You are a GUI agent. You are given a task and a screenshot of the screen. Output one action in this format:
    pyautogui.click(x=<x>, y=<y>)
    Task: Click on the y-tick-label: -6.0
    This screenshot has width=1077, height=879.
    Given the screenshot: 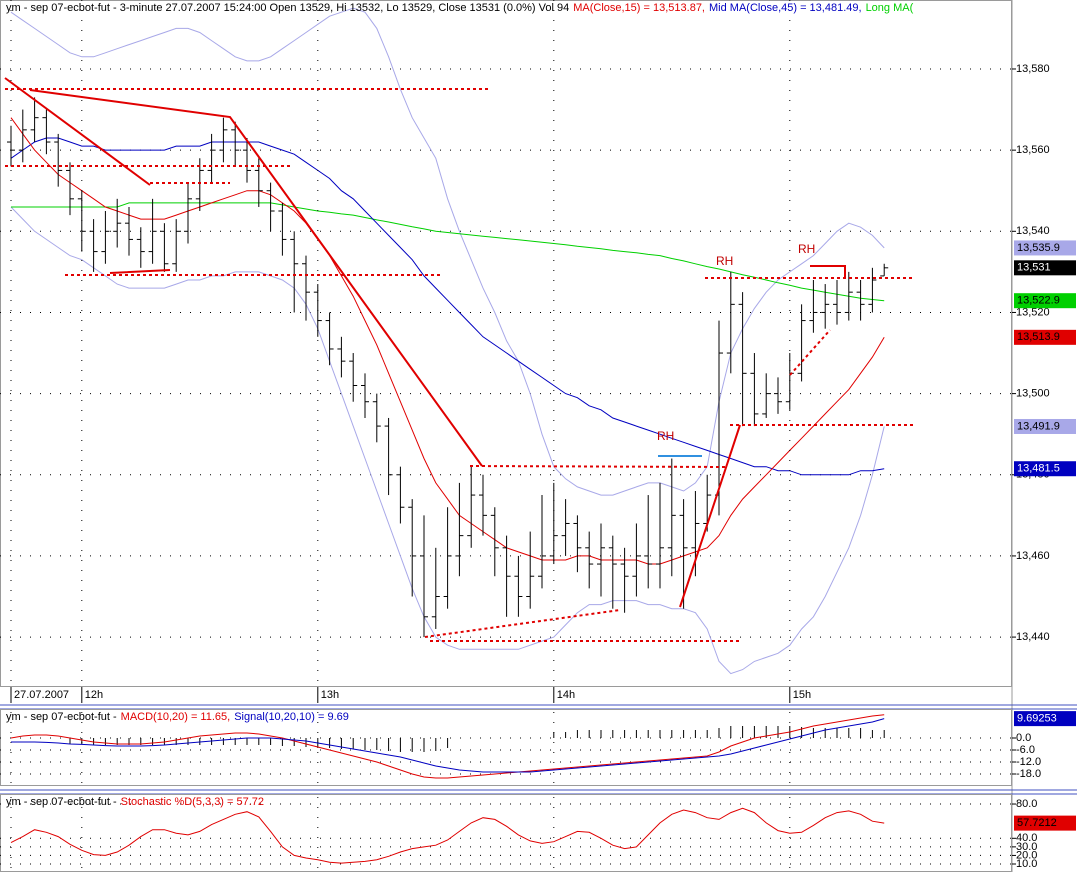 What is the action you would take?
    pyautogui.click(x=1025, y=750)
    